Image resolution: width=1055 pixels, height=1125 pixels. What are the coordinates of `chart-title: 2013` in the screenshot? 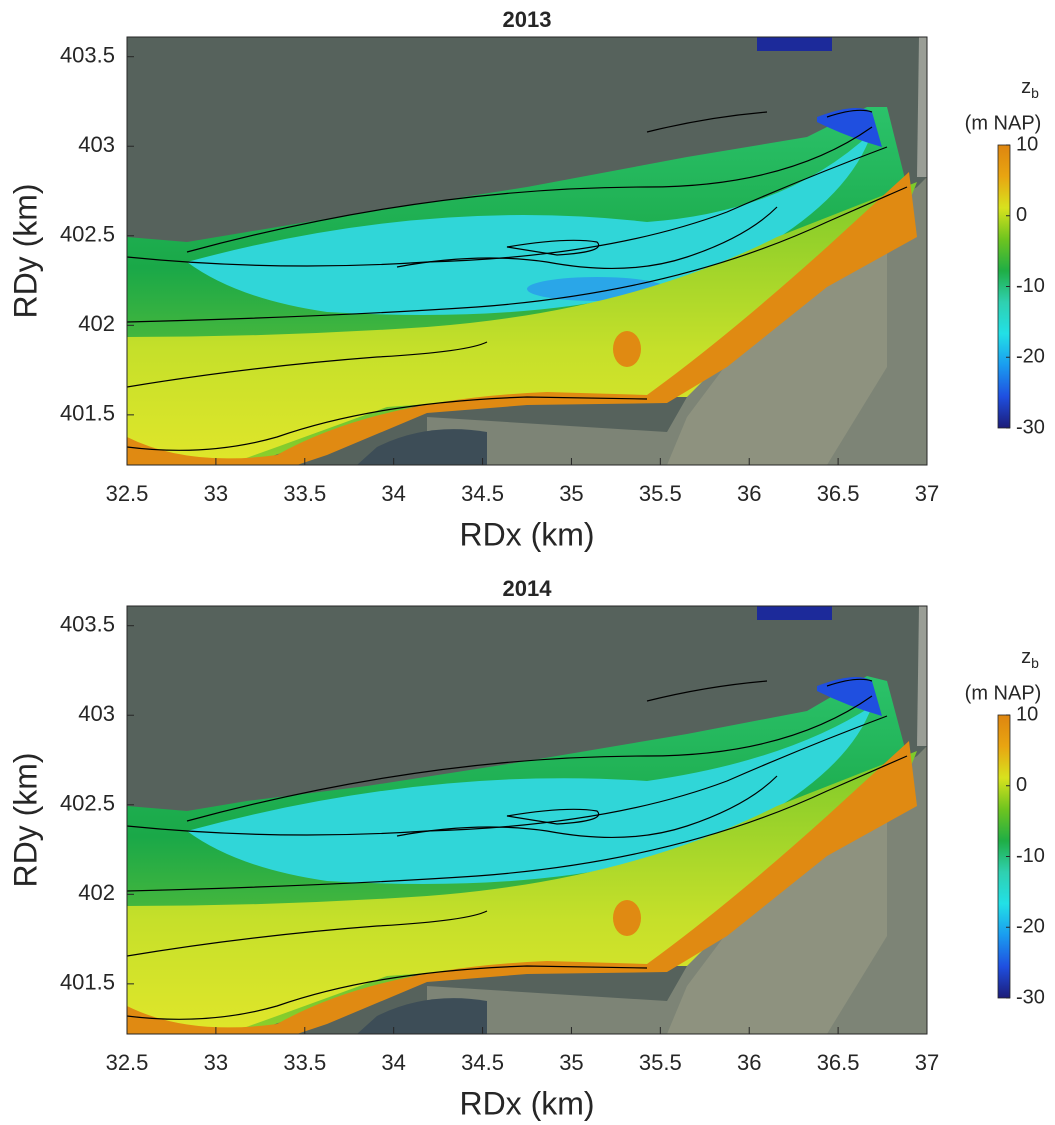 It's located at (527, 19).